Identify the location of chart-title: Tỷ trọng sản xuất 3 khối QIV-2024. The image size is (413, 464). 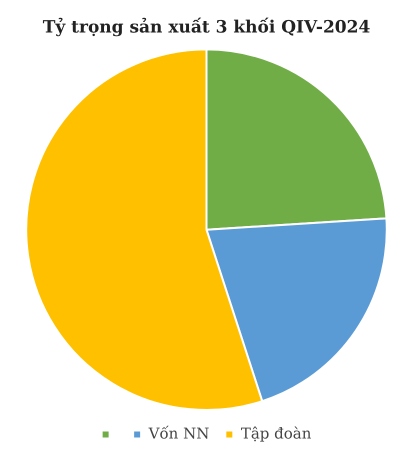
(206, 28).